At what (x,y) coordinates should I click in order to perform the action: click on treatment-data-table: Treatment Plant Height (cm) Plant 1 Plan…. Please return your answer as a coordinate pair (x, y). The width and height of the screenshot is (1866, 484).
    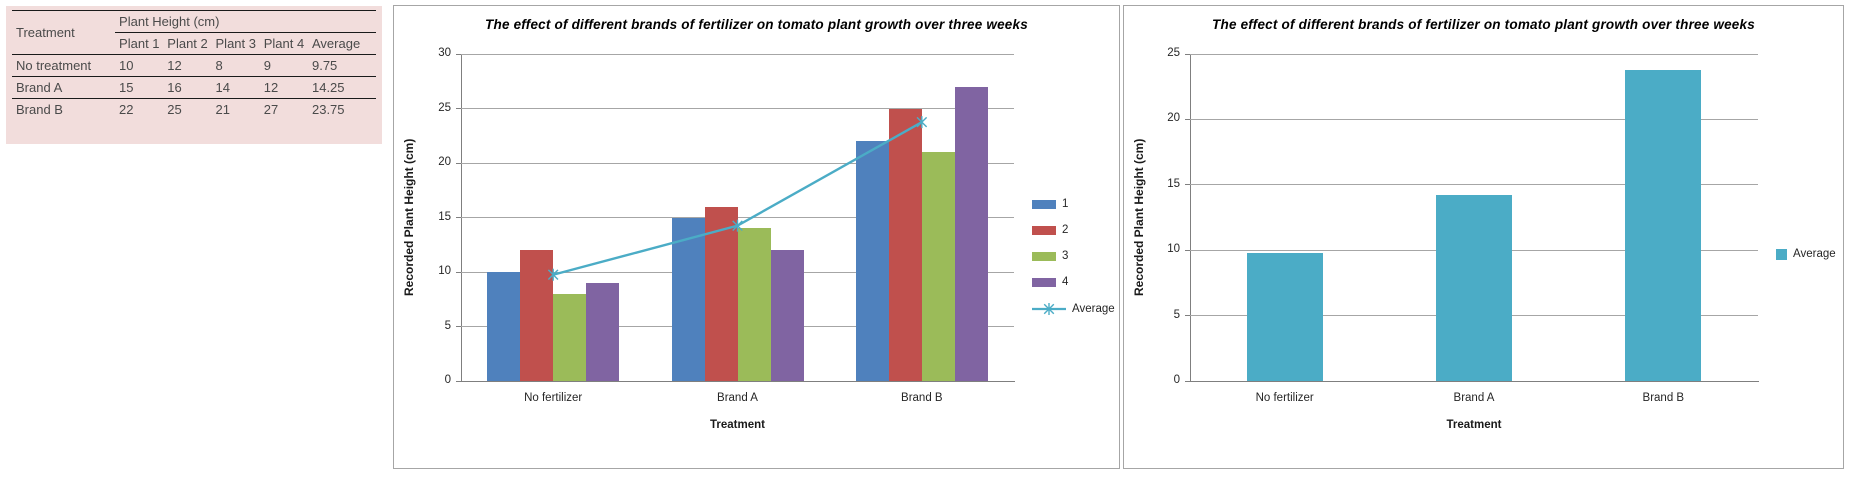
    Looking at the image, I should click on (194, 65).